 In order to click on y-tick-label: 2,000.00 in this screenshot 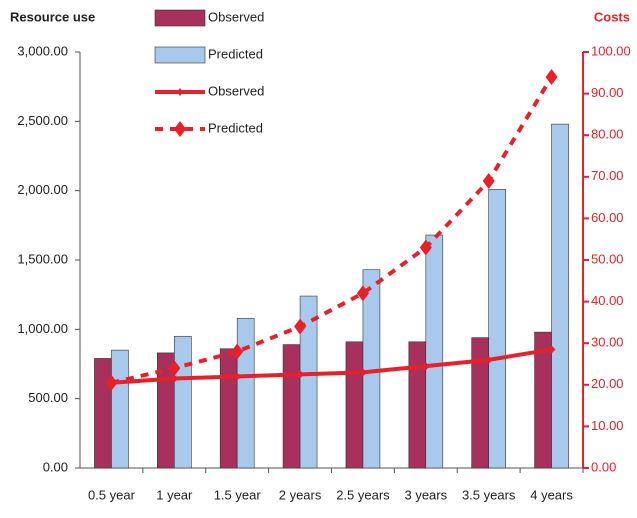, I will do `click(42, 189)`.